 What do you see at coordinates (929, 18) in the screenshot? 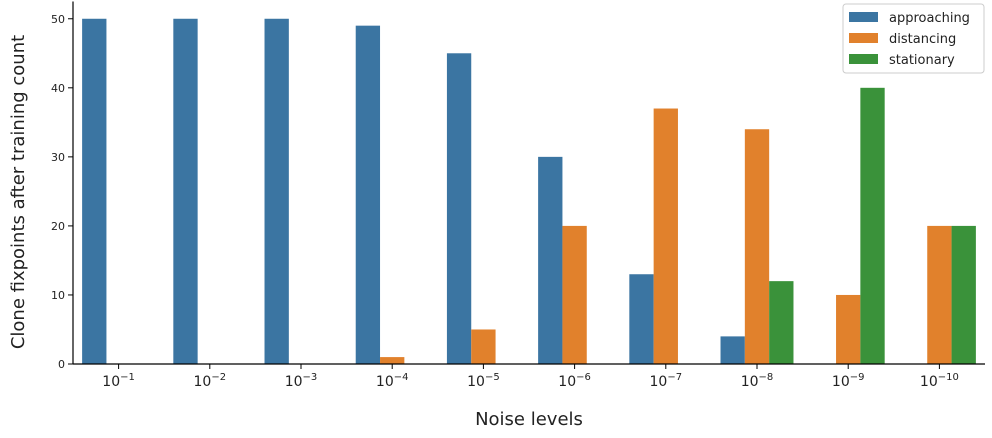
I see `legend-label-approaching: approaching` at bounding box center [929, 18].